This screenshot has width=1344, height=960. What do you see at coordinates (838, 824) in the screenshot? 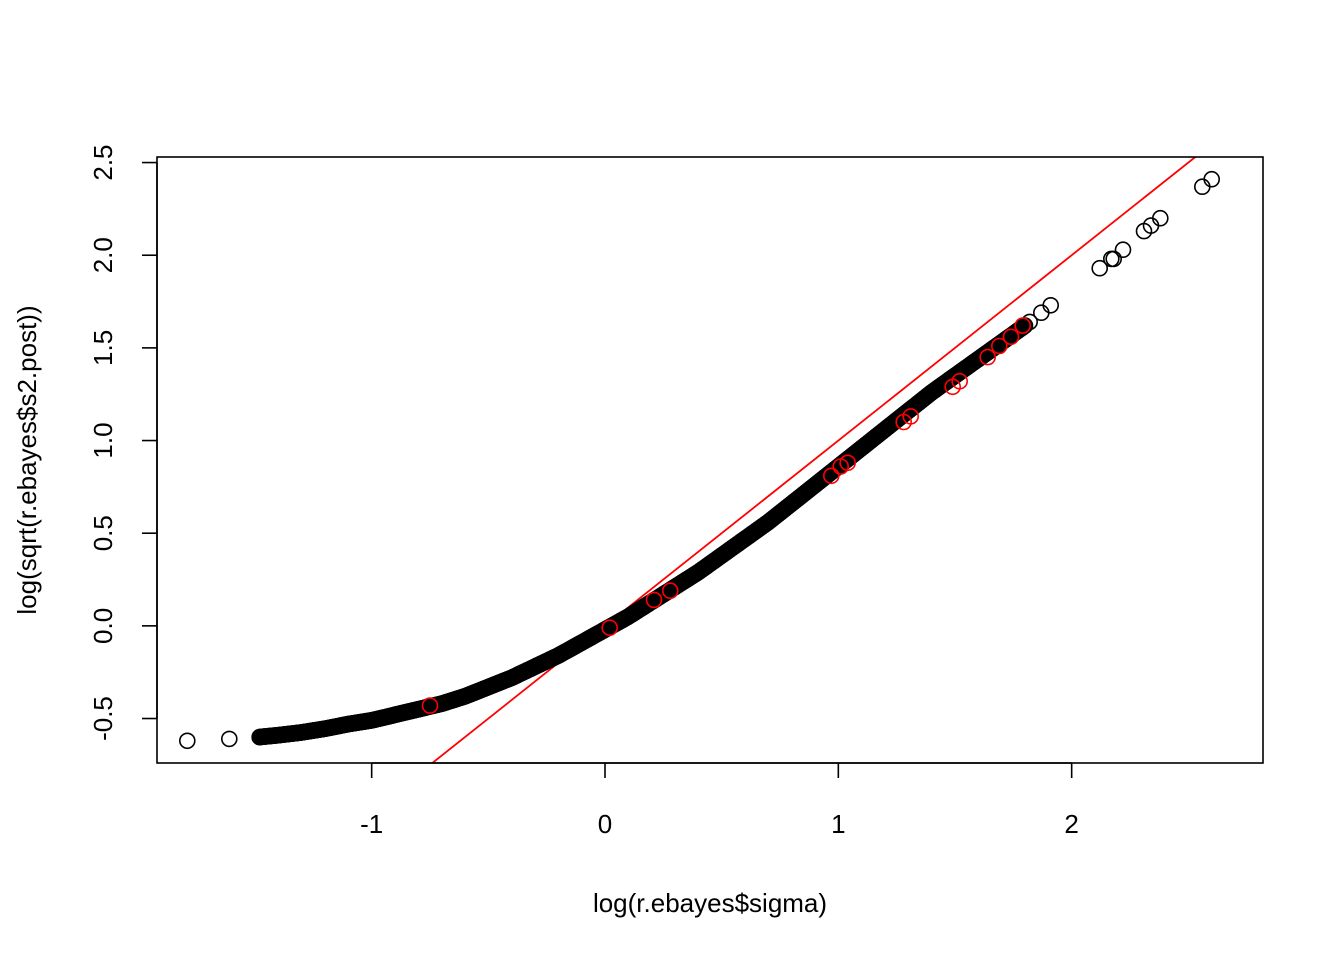
I see `x-tick-label: 1` at bounding box center [838, 824].